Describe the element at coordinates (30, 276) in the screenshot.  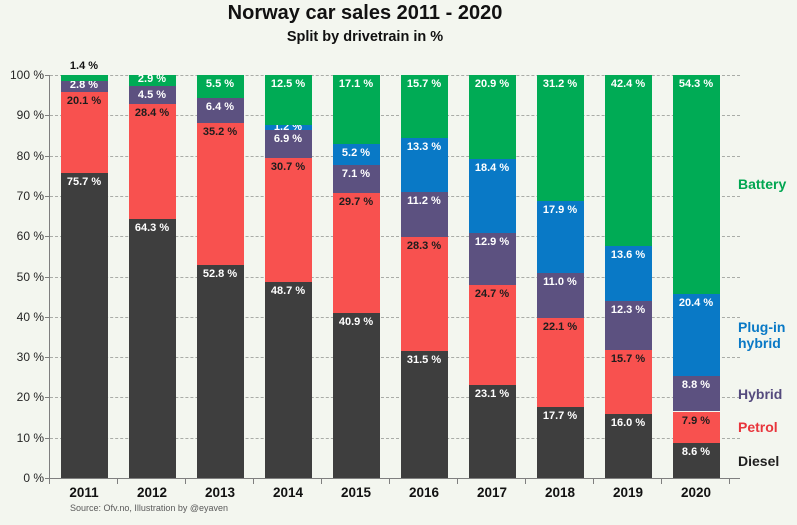
I see `y-axis-tick-label: 50 %` at that location.